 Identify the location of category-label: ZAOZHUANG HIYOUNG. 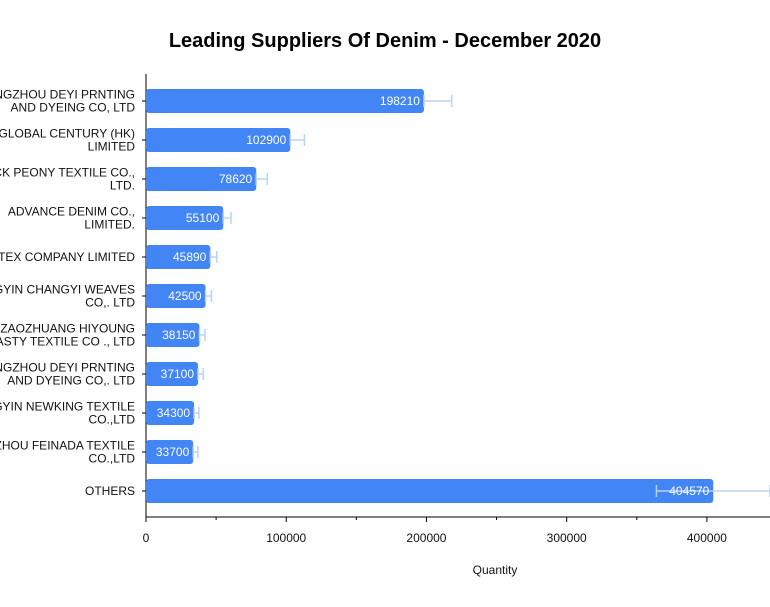
(67, 329).